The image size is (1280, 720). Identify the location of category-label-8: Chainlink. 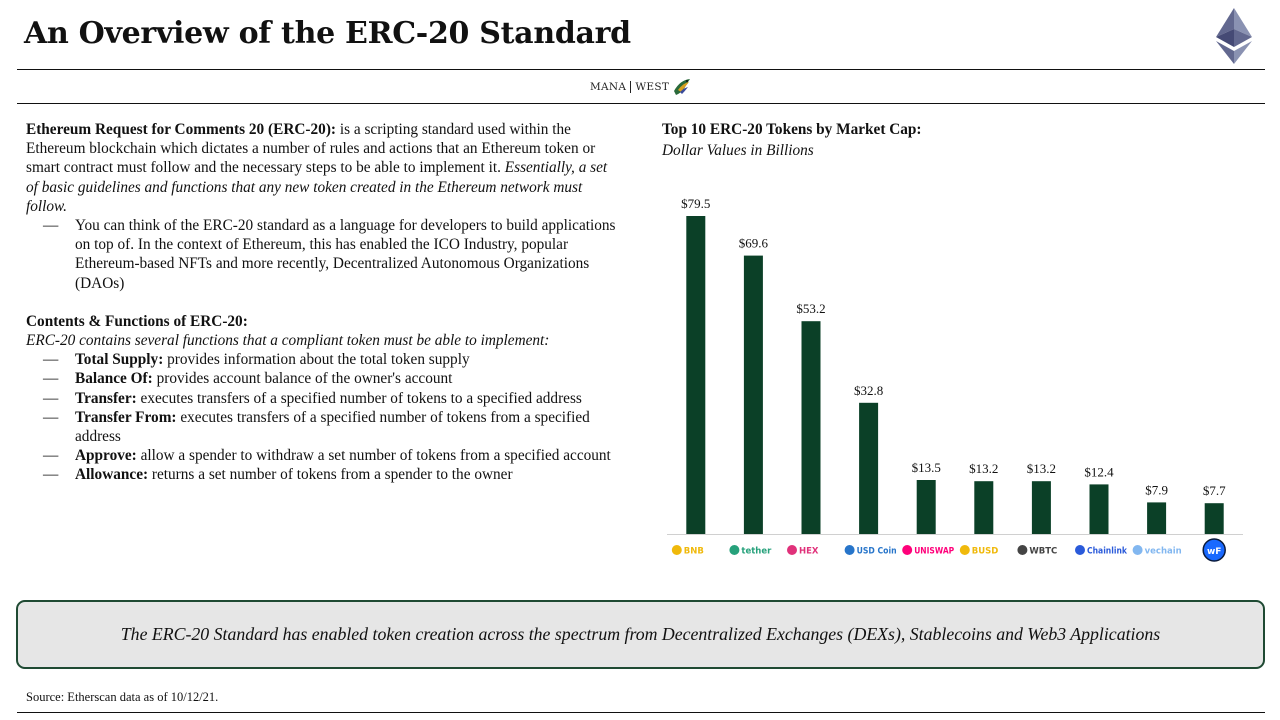
(1107, 552).